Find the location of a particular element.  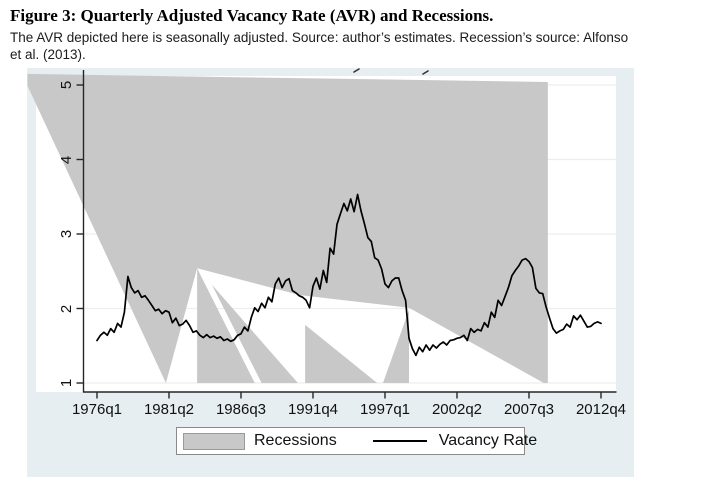

ytick-4: 4 is located at coordinates (66, 159).